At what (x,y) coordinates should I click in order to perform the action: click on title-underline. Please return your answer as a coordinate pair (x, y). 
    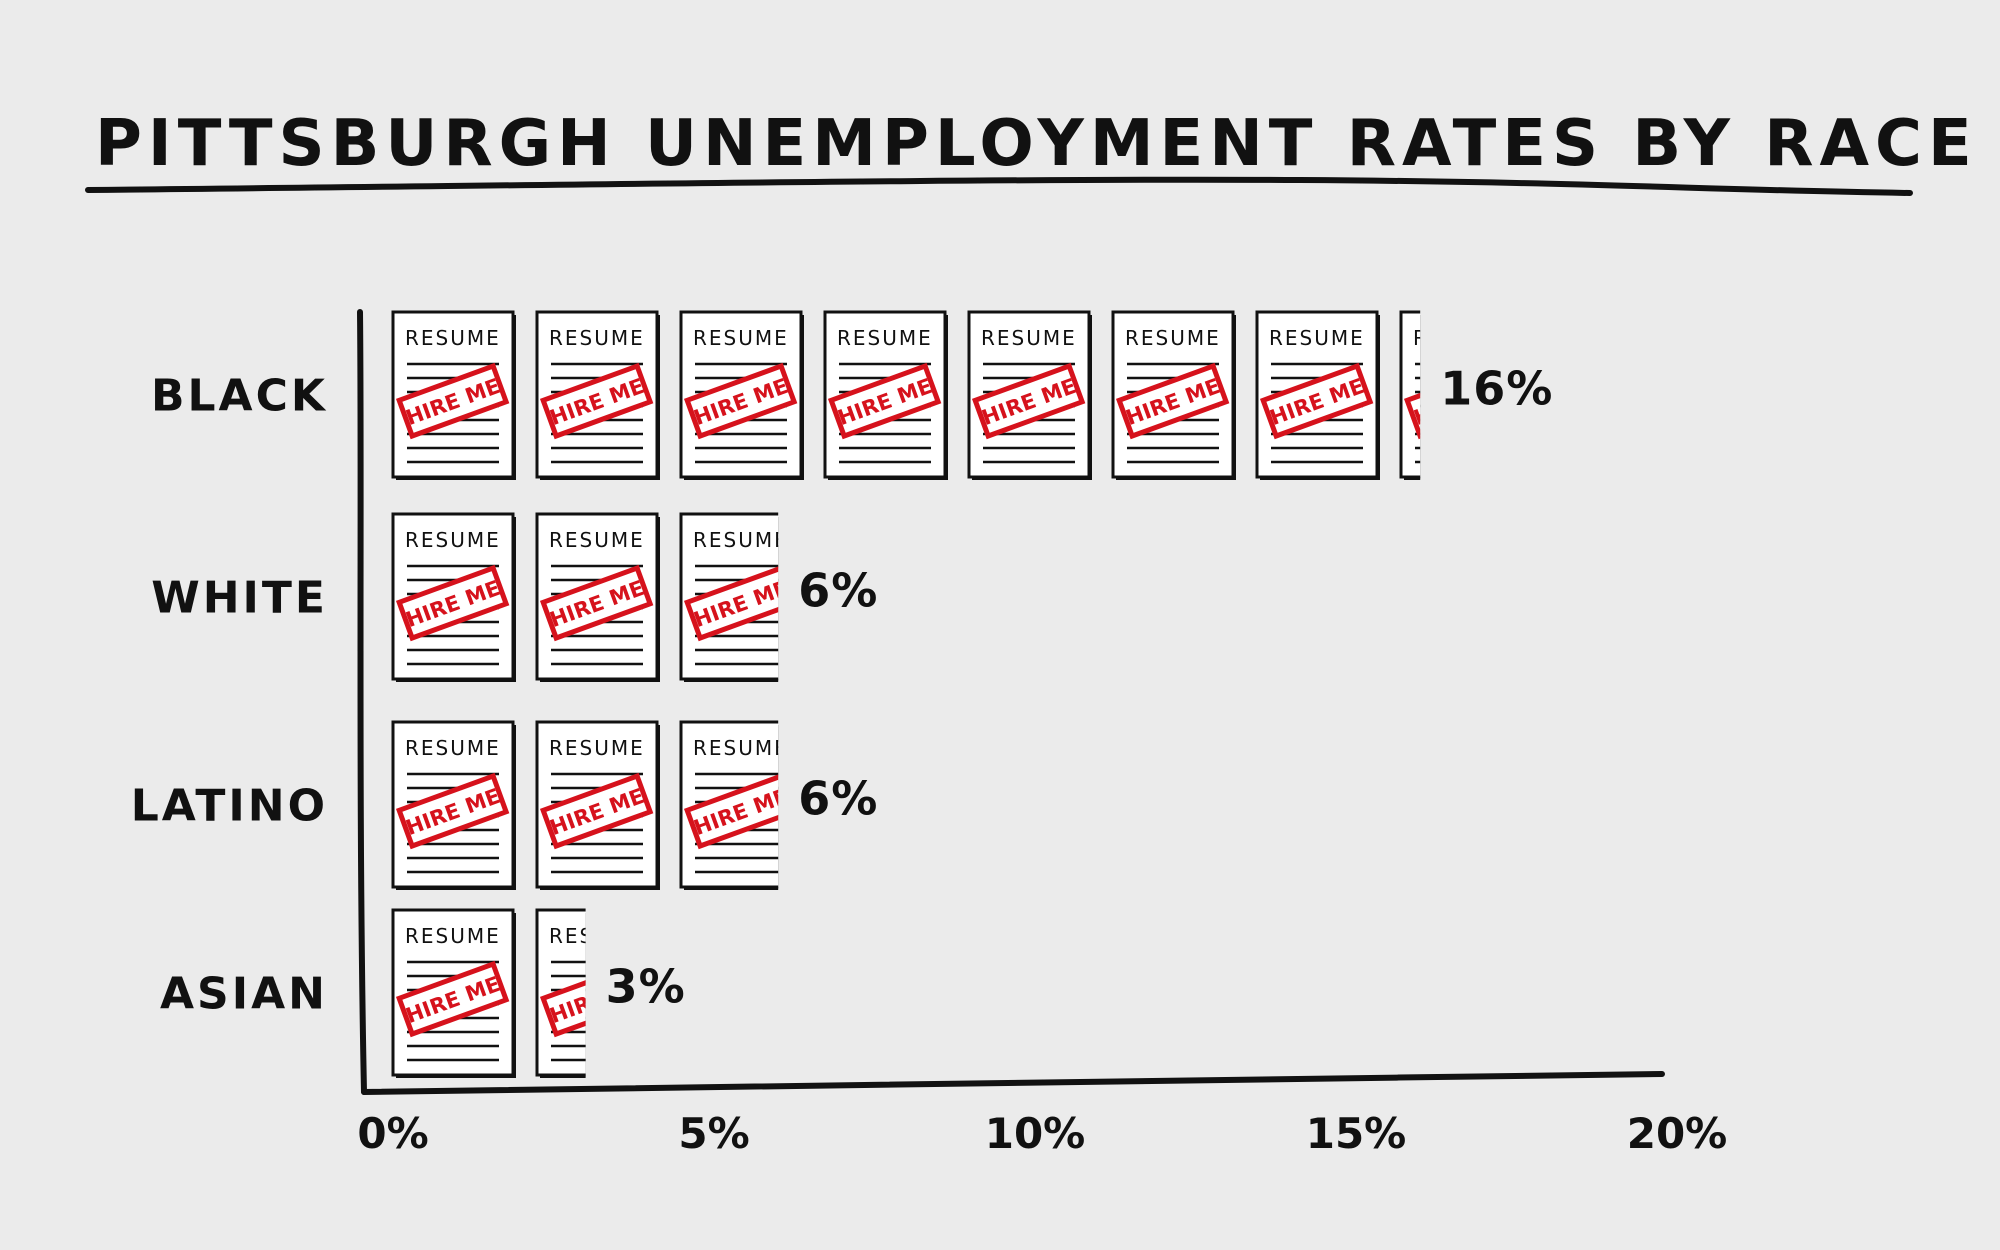
    Looking at the image, I should click on (999, 186).